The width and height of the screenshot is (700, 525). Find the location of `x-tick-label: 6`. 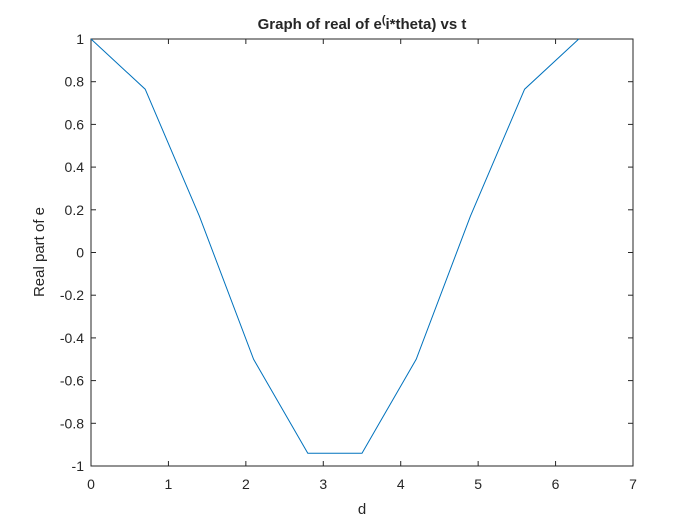

x-tick-label: 6 is located at coordinates (556, 484).